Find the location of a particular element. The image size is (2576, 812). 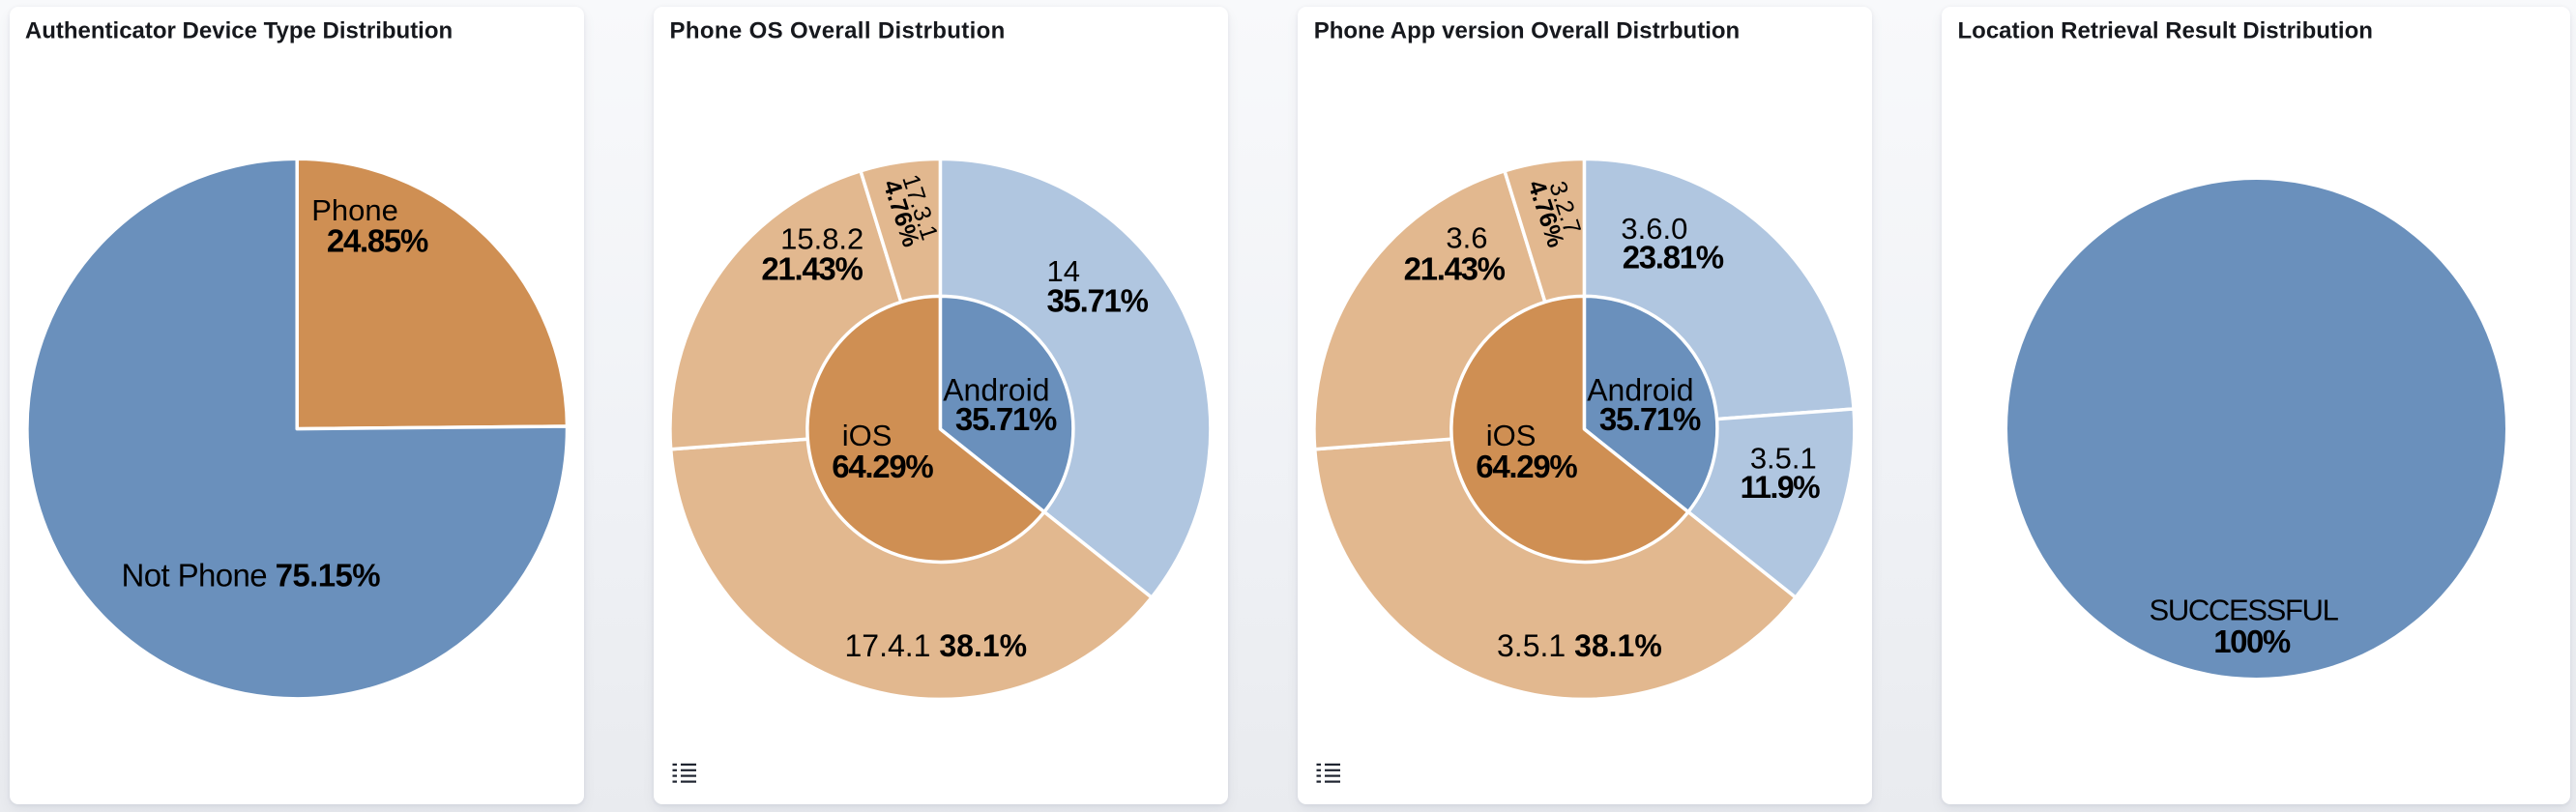

svg-text: SUCCESSFUL is located at coordinates (2244, 610).